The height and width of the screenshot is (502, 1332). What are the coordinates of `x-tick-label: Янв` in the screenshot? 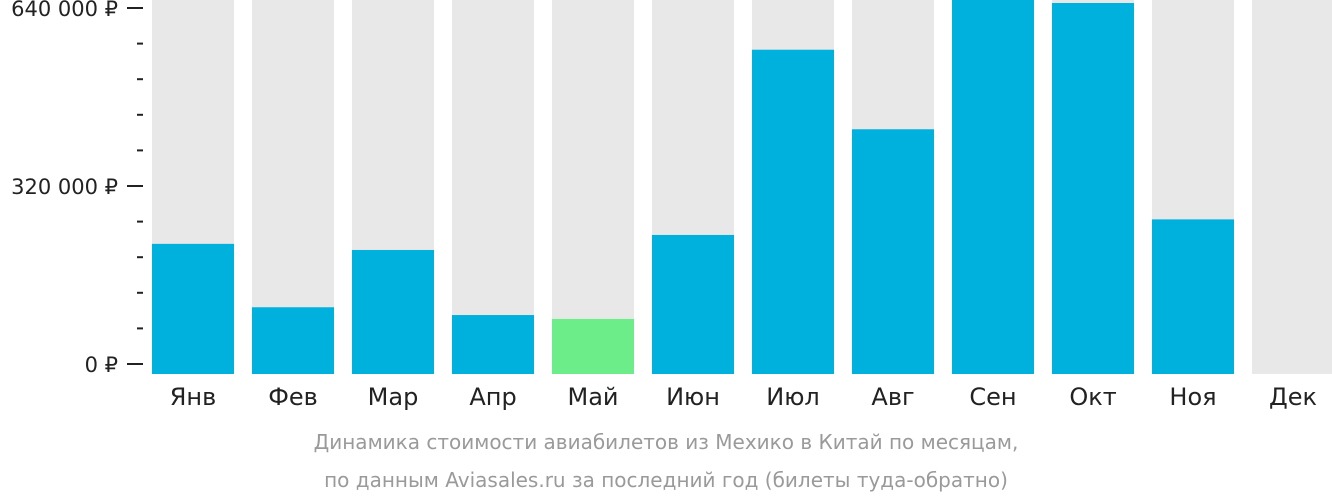 It's located at (193, 397).